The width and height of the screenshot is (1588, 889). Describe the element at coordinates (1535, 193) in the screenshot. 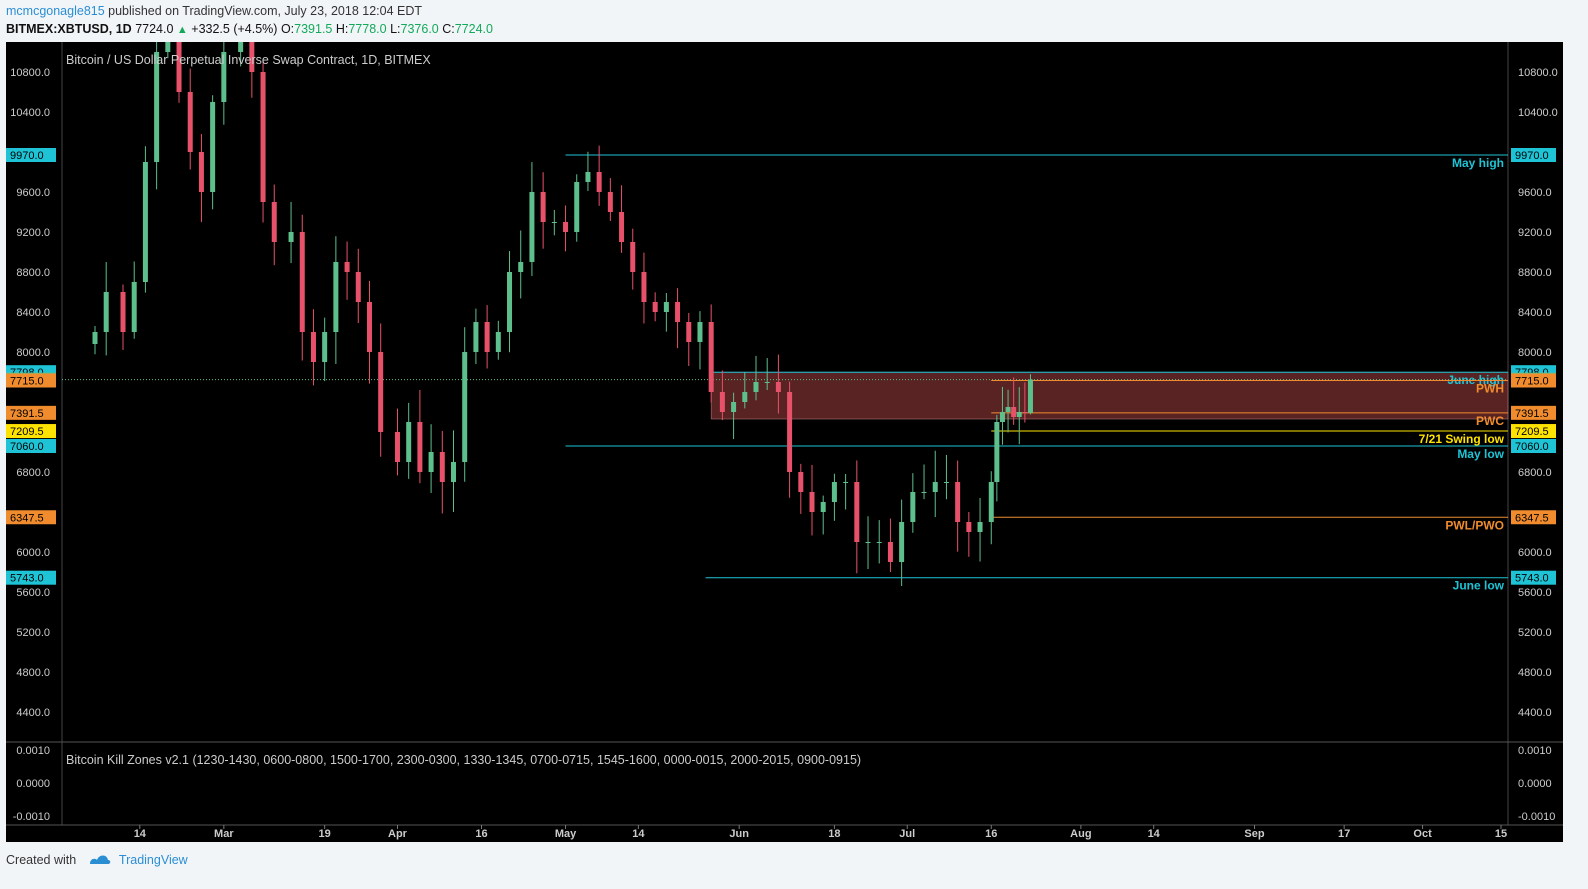

I see `y-tick-label-right: 9600.0` at that location.